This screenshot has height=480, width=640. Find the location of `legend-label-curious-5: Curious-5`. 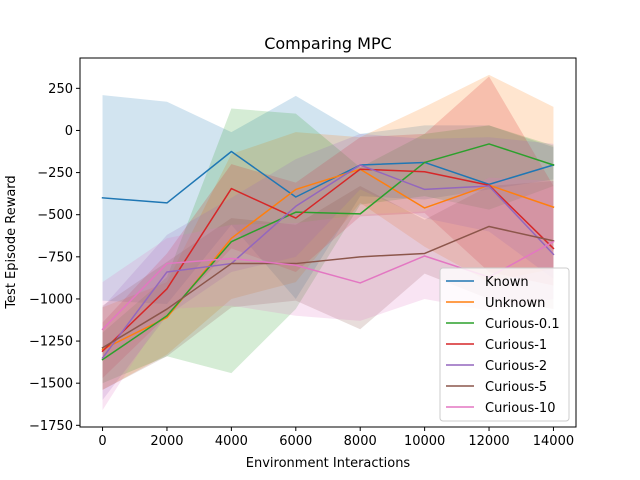

legend-label-curious-5: Curious-5 is located at coordinates (516, 387).